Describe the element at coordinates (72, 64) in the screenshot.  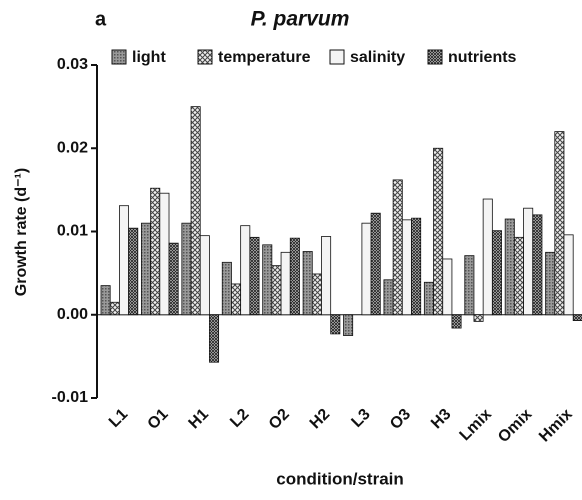
I see `y-tick-label: 0.03` at that location.